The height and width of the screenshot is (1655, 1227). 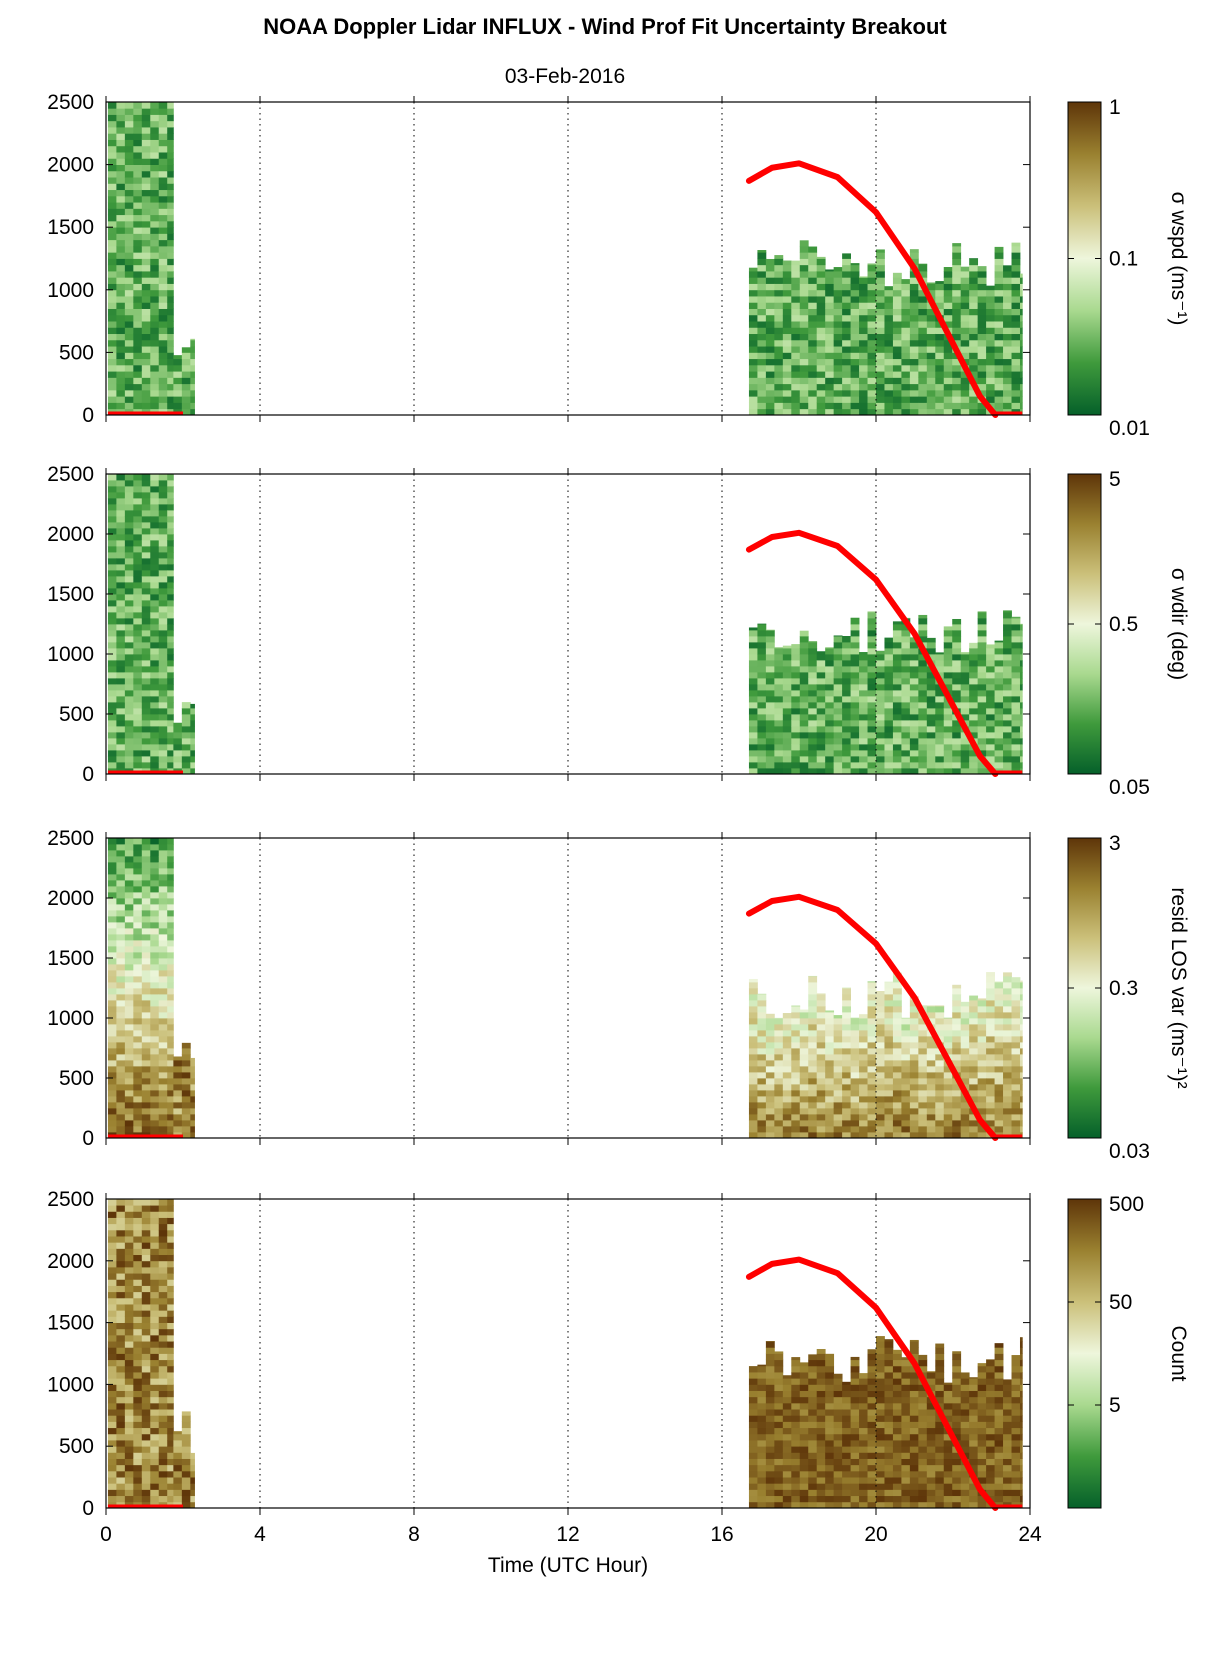 What do you see at coordinates (76, 352) in the screenshot?
I see `y-tick-label: 500` at bounding box center [76, 352].